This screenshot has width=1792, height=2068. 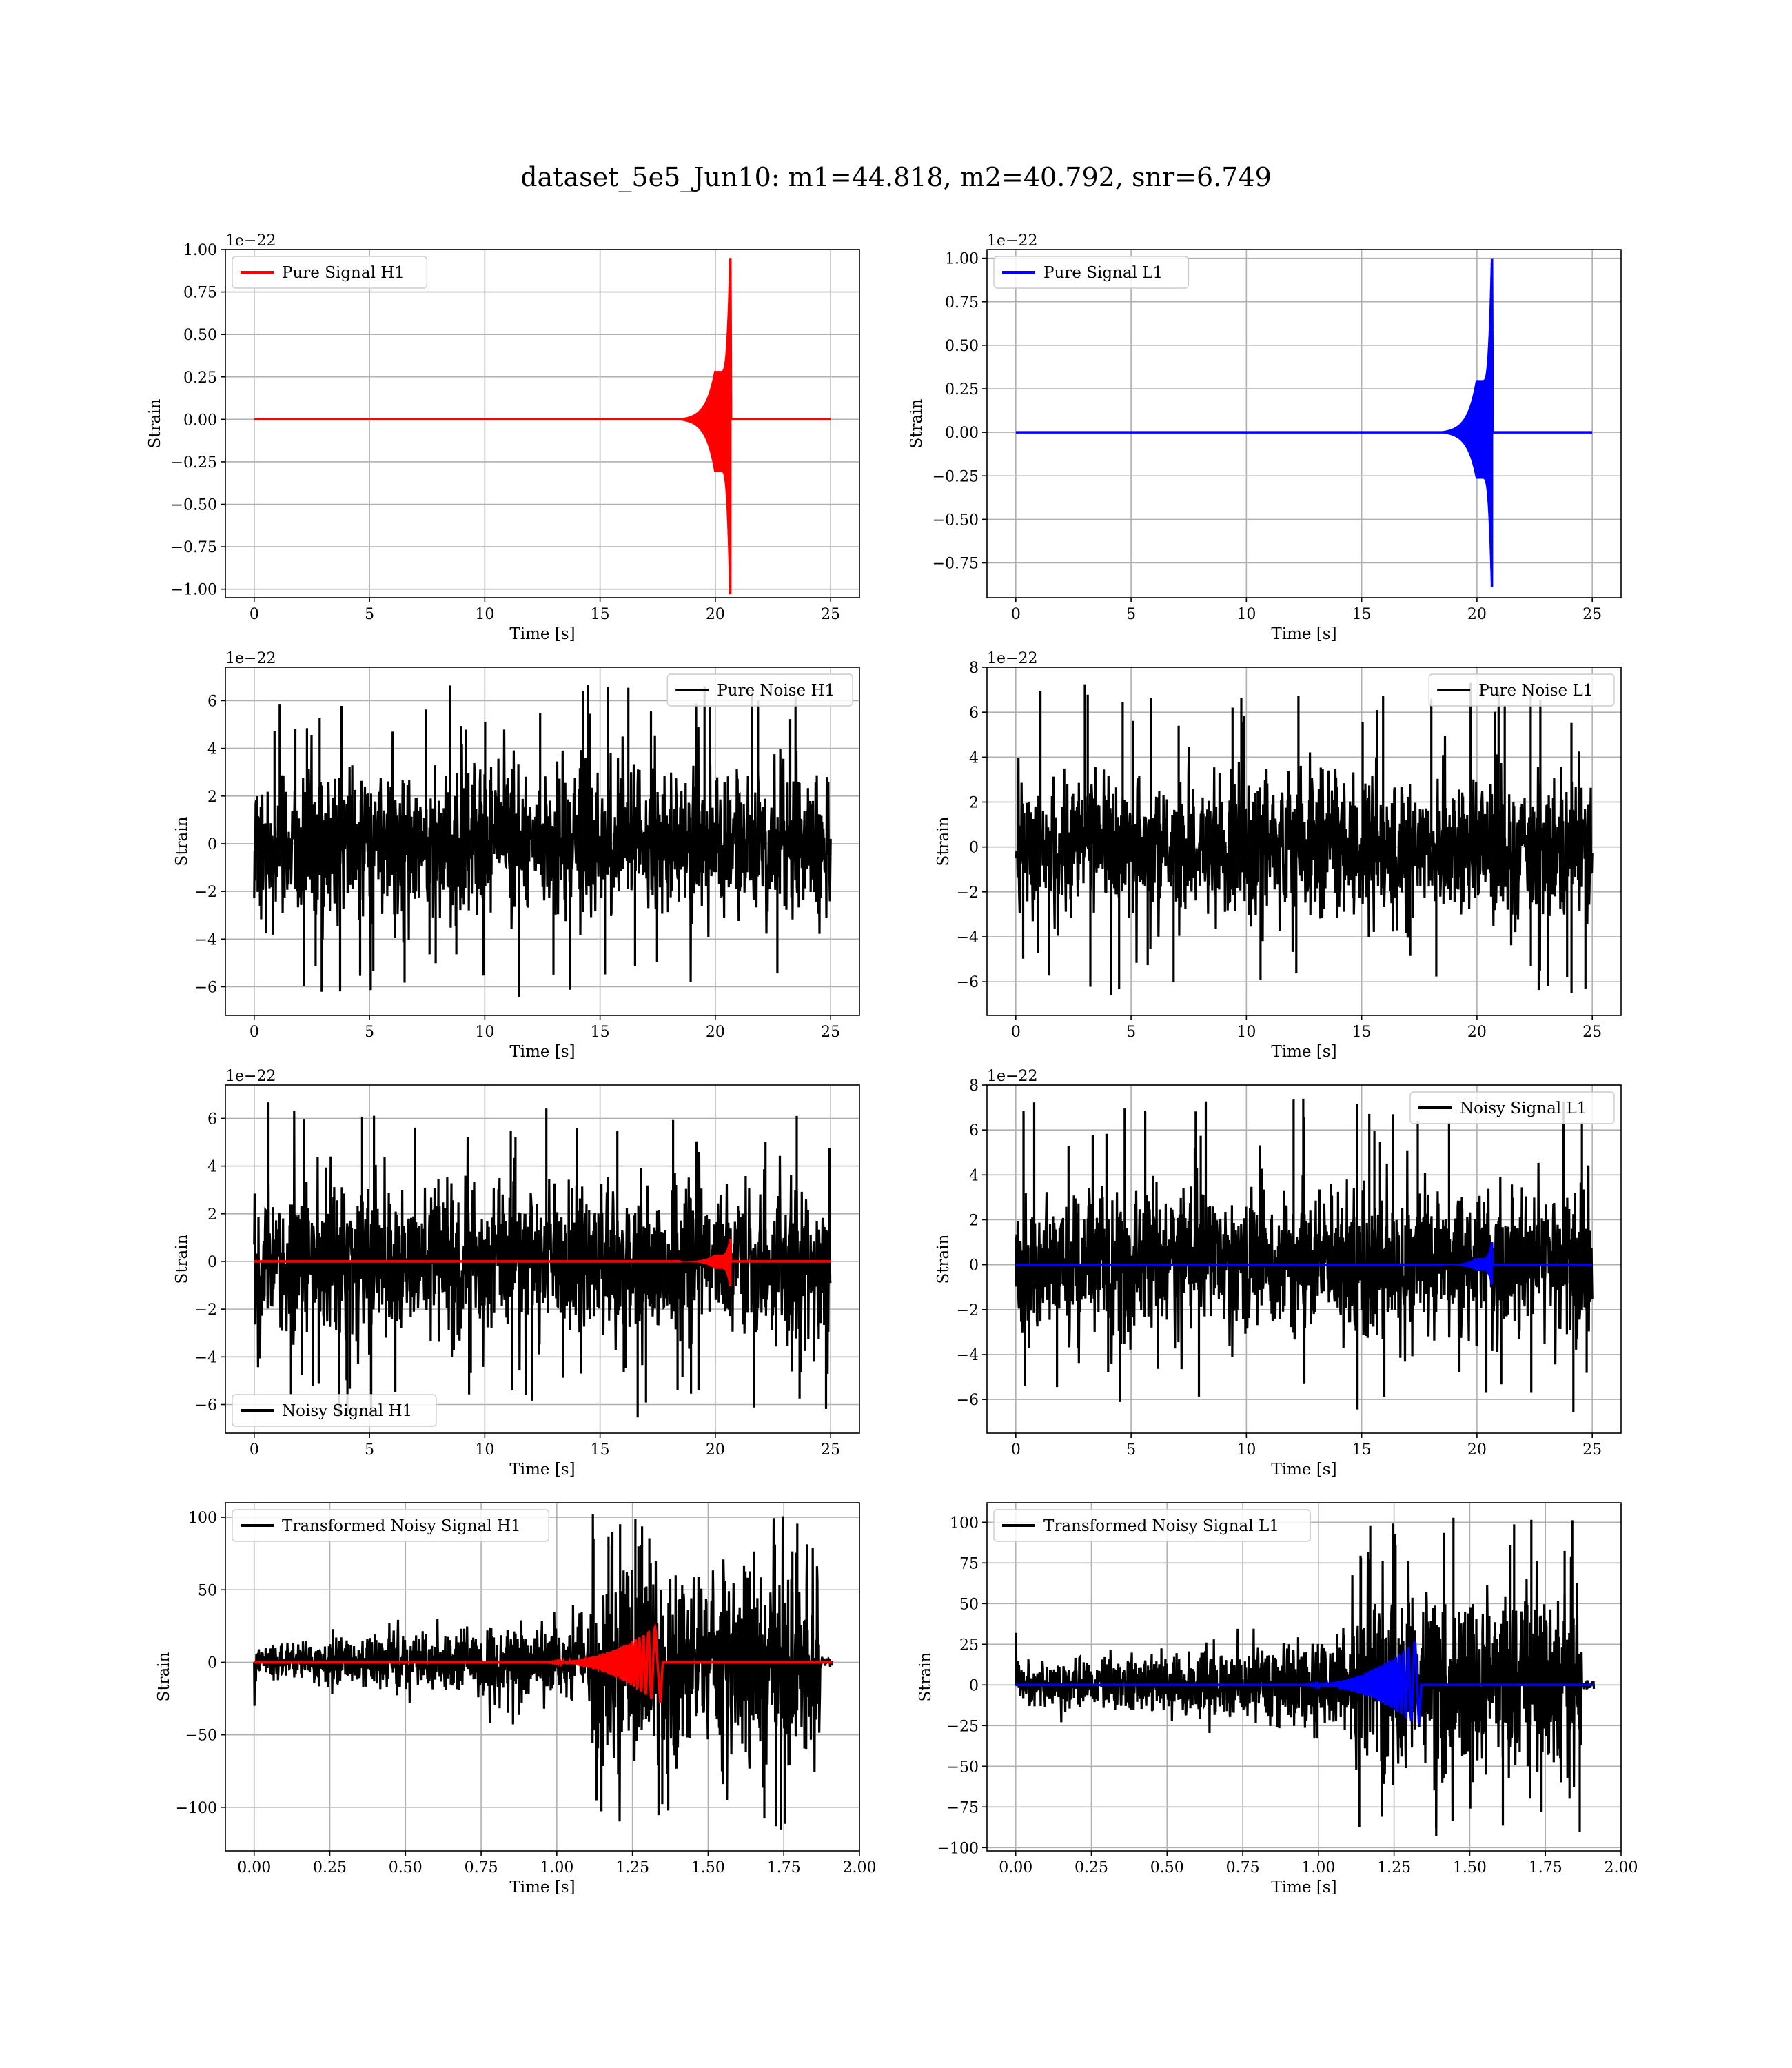 I want to click on y-tick-label: −100, so click(x=958, y=1848).